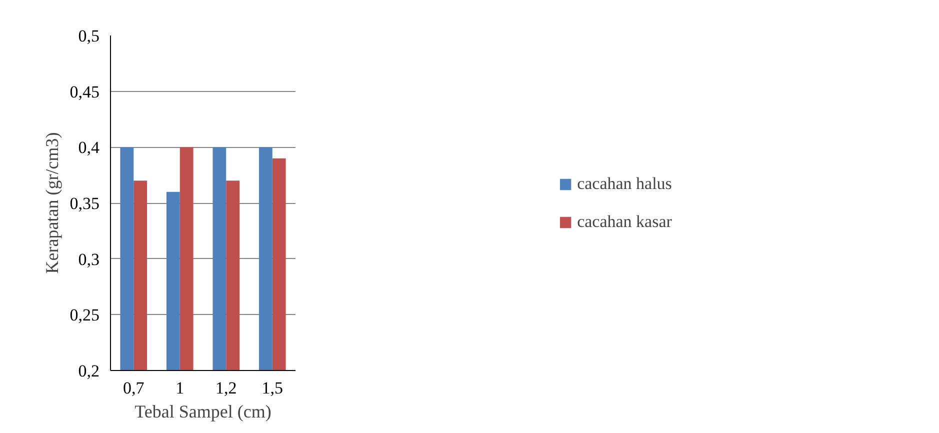 The width and height of the screenshot is (939, 433). What do you see at coordinates (624, 184) in the screenshot?
I see `legend-label: cacahan halus` at bounding box center [624, 184].